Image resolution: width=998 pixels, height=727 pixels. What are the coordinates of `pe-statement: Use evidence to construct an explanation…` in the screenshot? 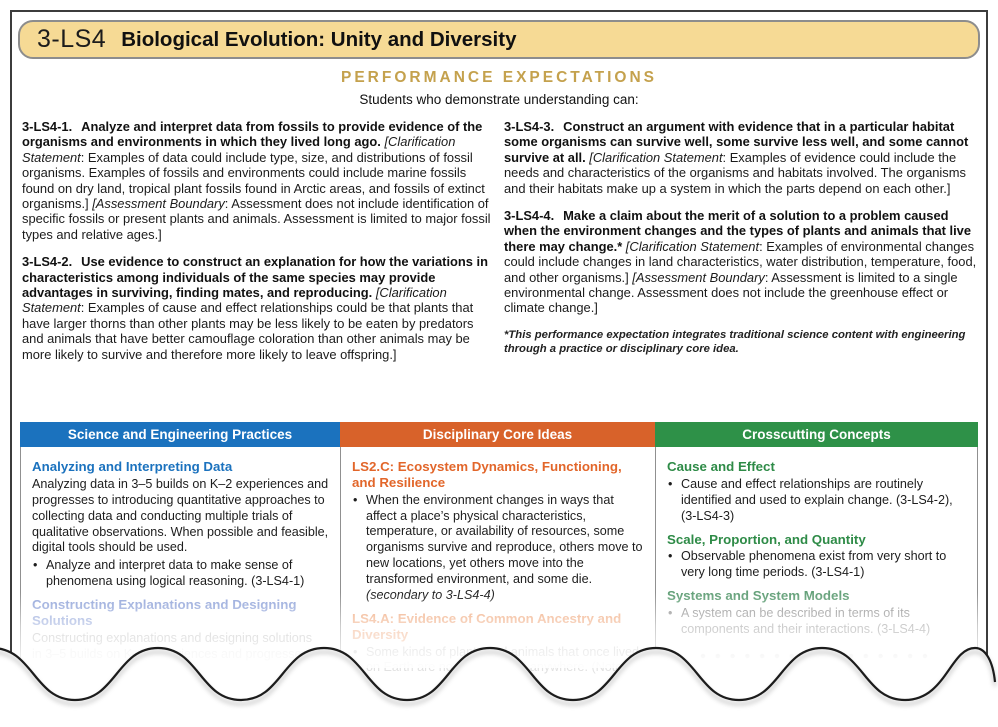 It's located at (255, 277).